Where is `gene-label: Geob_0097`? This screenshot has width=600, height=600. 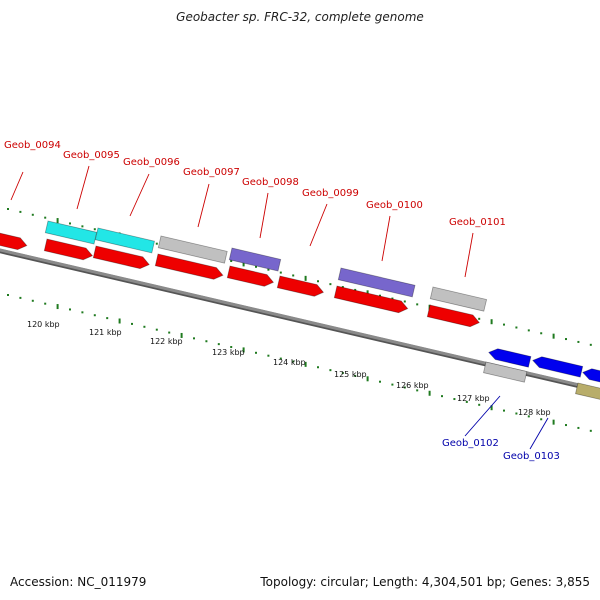 gene-label: Geob_0097 is located at coordinates (211, 172).